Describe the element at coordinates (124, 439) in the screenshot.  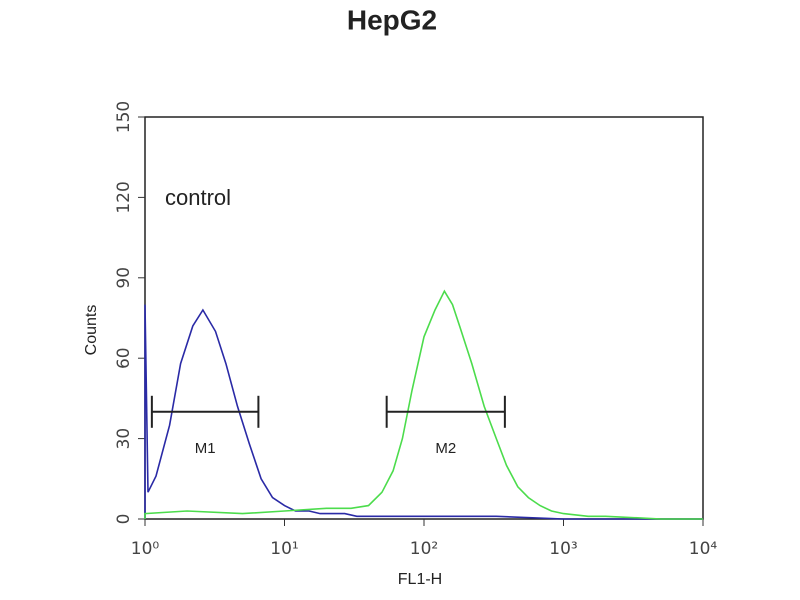
I see `y-tick-label: 30` at that location.